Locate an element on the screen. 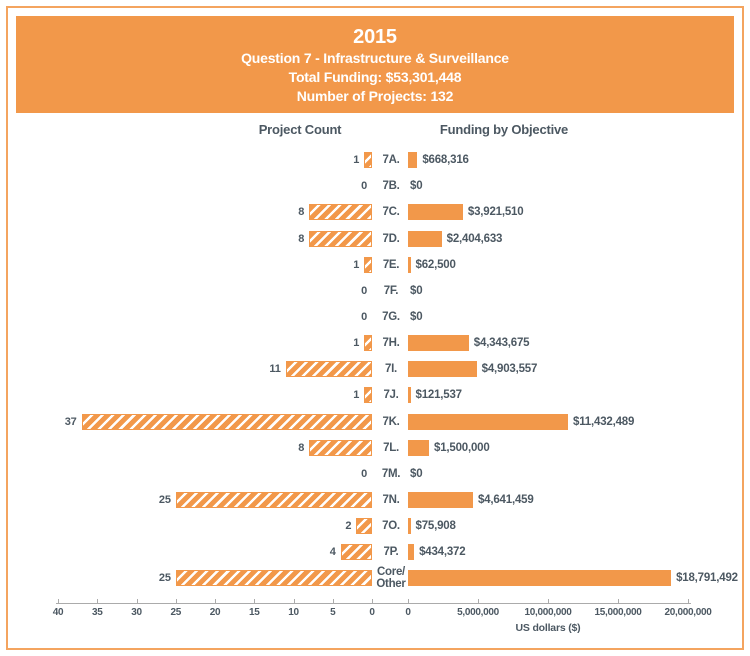 The image size is (750, 656). left-column-header: Project Count is located at coordinates (300, 129).